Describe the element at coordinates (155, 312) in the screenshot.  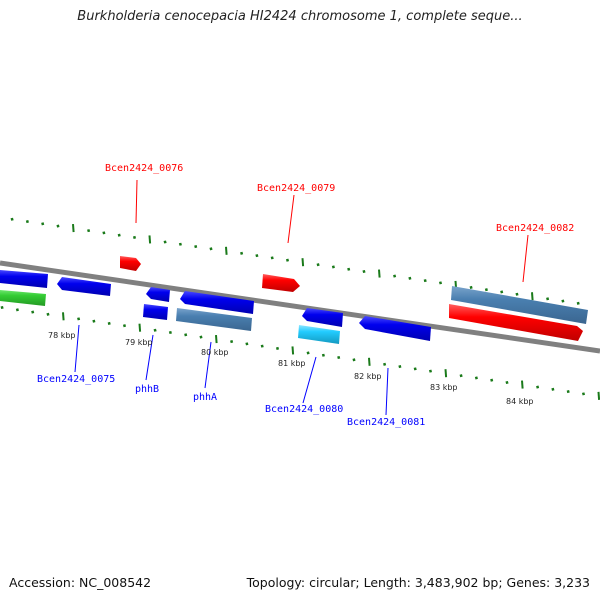
I see `gene-phhb-cds` at that location.